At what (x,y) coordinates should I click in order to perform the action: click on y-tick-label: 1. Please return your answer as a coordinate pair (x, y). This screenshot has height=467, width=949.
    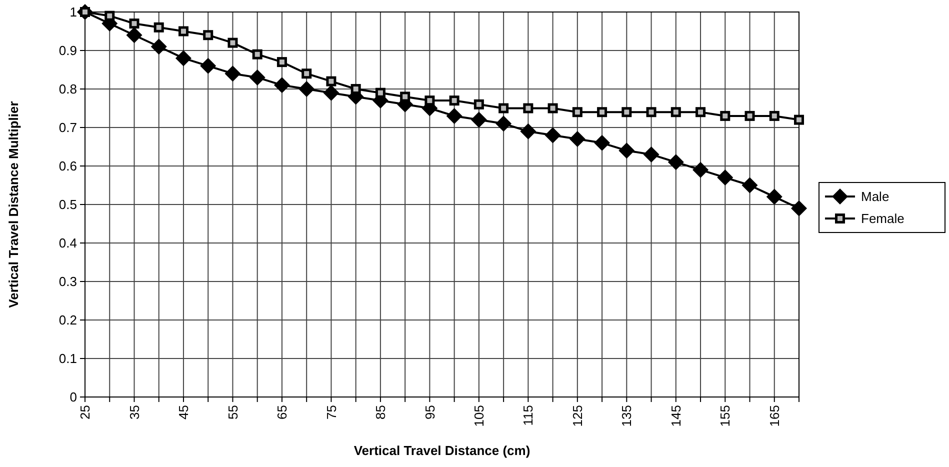
    Looking at the image, I should click on (73, 12).